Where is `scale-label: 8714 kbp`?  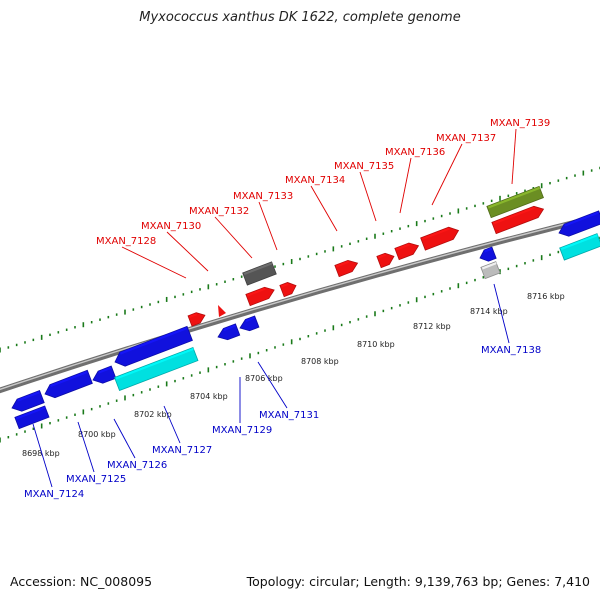
scale-label: 8714 kbp is located at coordinates (489, 311).